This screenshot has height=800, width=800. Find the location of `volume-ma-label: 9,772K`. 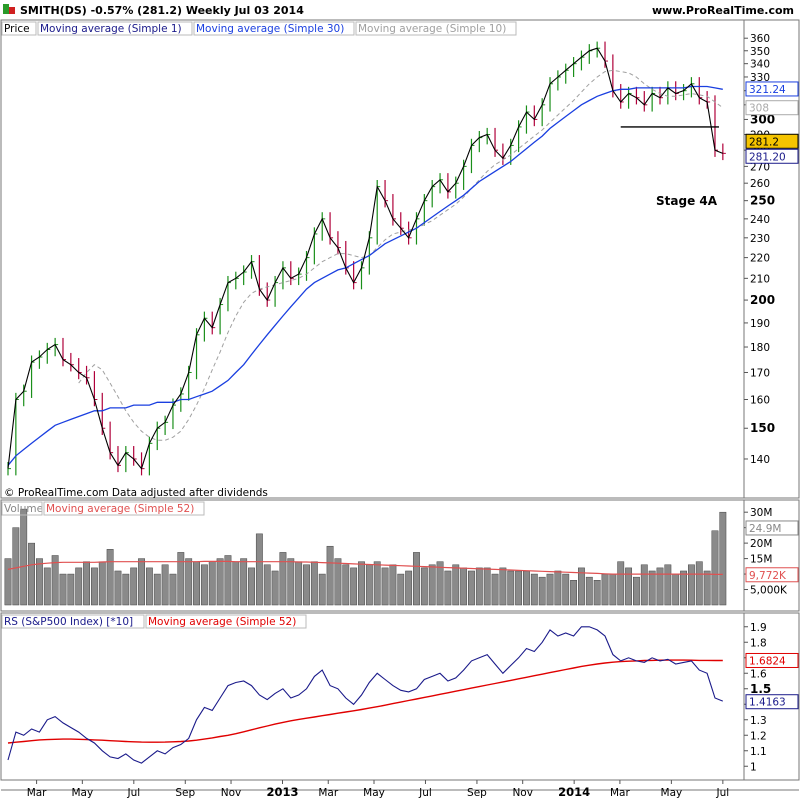

volume-ma-label: 9,772K is located at coordinates (768, 576).